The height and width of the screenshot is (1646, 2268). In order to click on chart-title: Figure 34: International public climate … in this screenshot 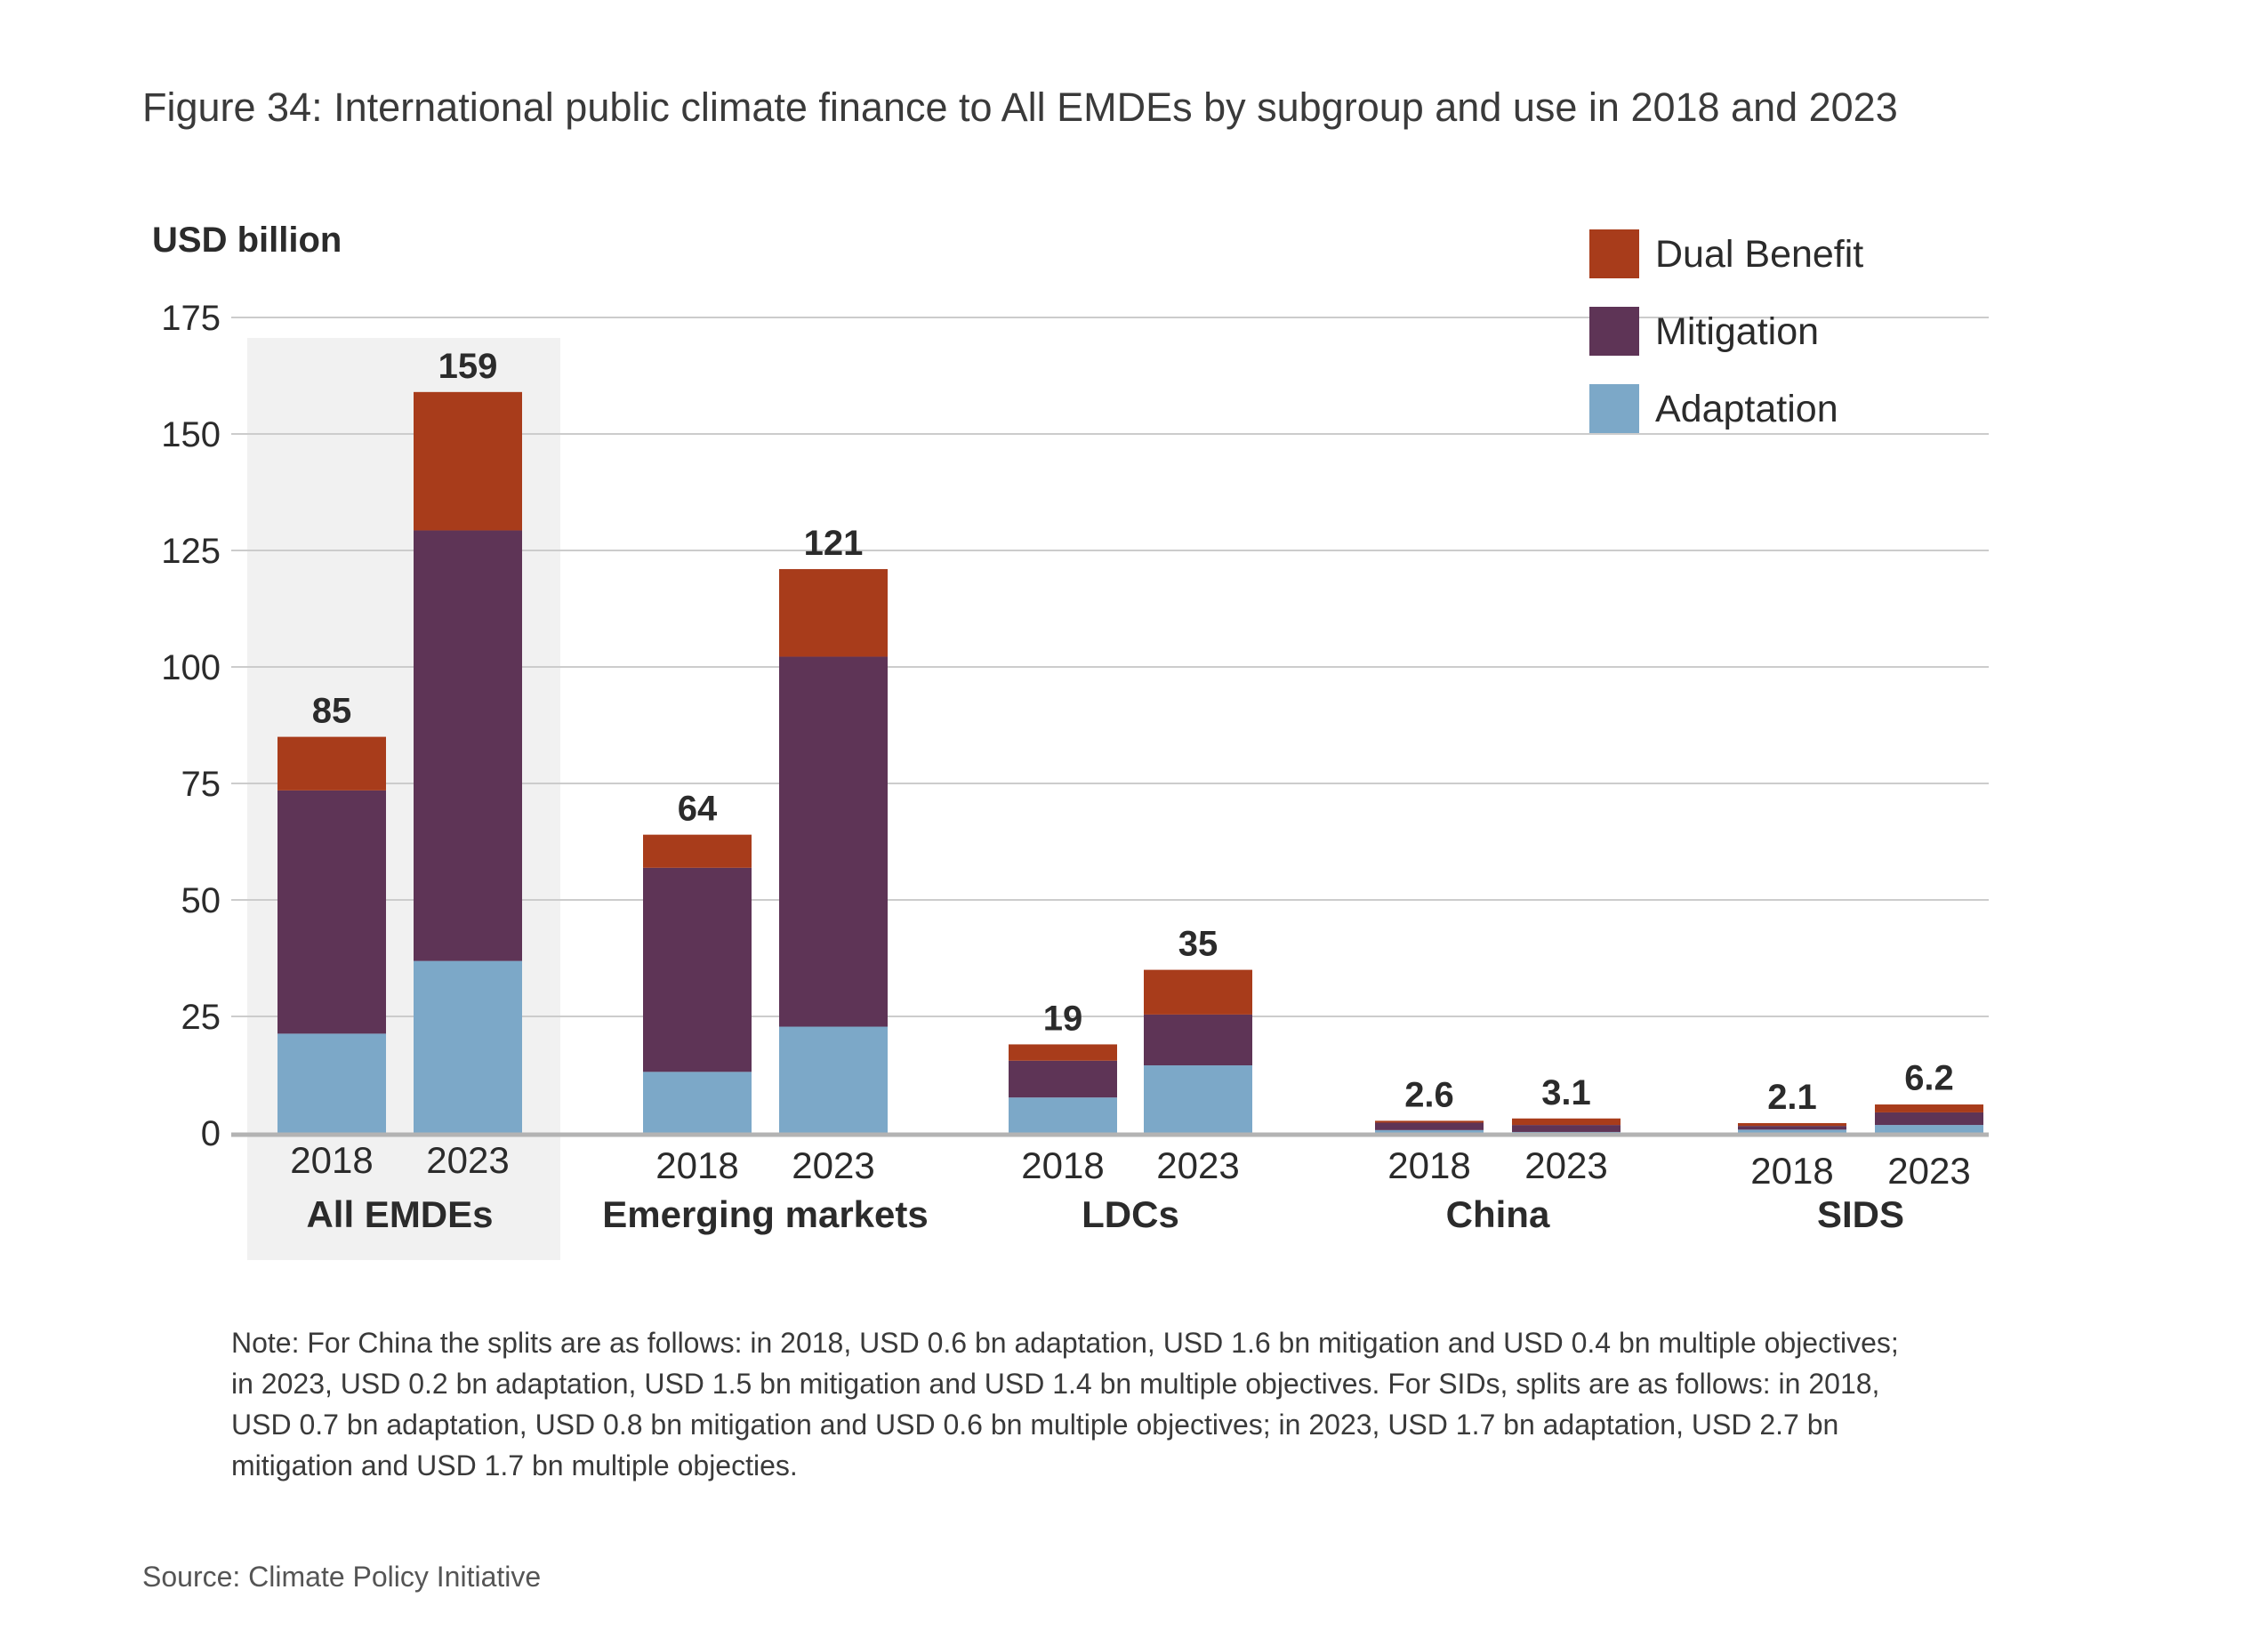, I will do `click(1020, 107)`.